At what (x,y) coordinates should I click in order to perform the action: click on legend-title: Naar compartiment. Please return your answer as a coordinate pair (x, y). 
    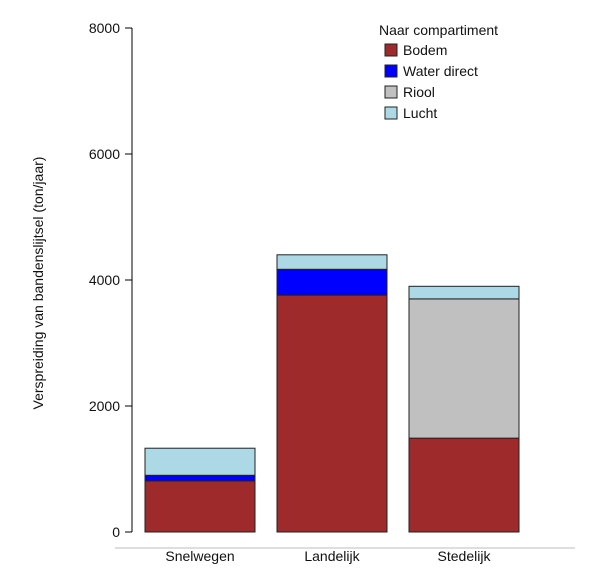
    Looking at the image, I should click on (438, 30).